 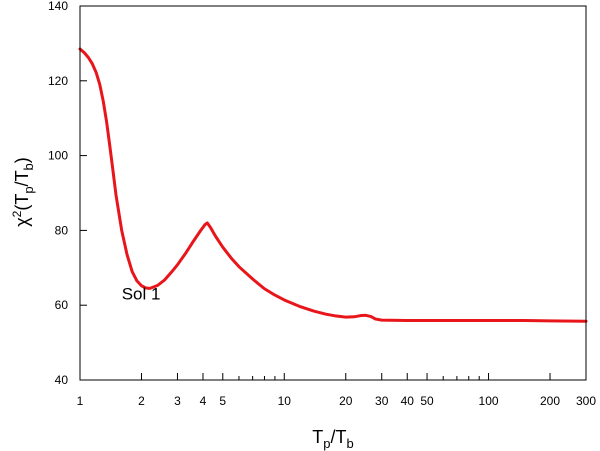 I want to click on x-tick-label: 4, so click(x=203, y=401).